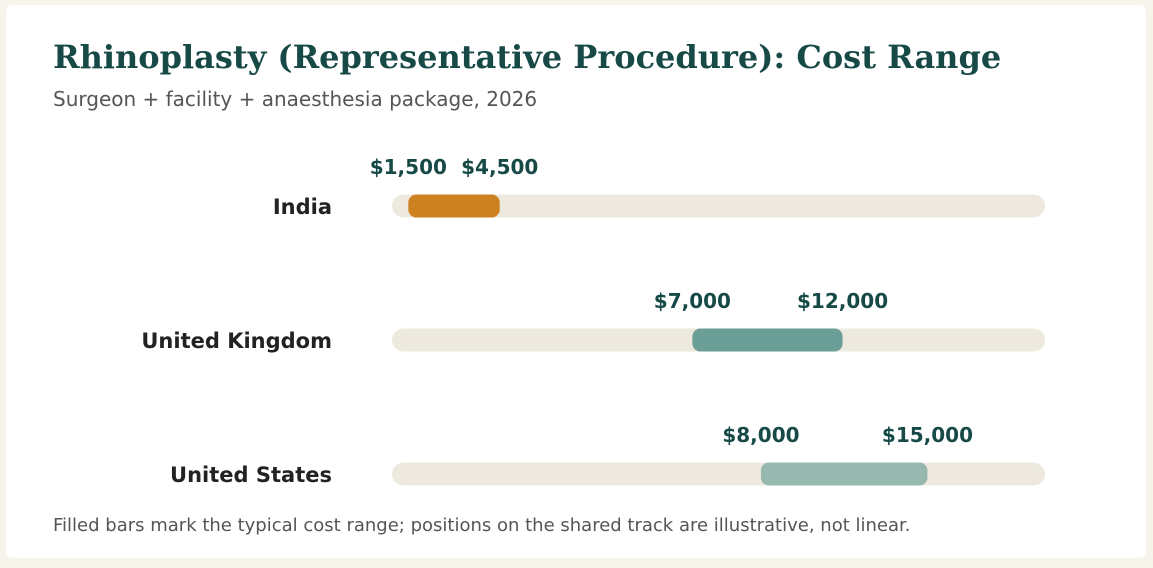 This screenshot has width=1153, height=568. What do you see at coordinates (251, 475) in the screenshot?
I see `category-label: United States` at bounding box center [251, 475].